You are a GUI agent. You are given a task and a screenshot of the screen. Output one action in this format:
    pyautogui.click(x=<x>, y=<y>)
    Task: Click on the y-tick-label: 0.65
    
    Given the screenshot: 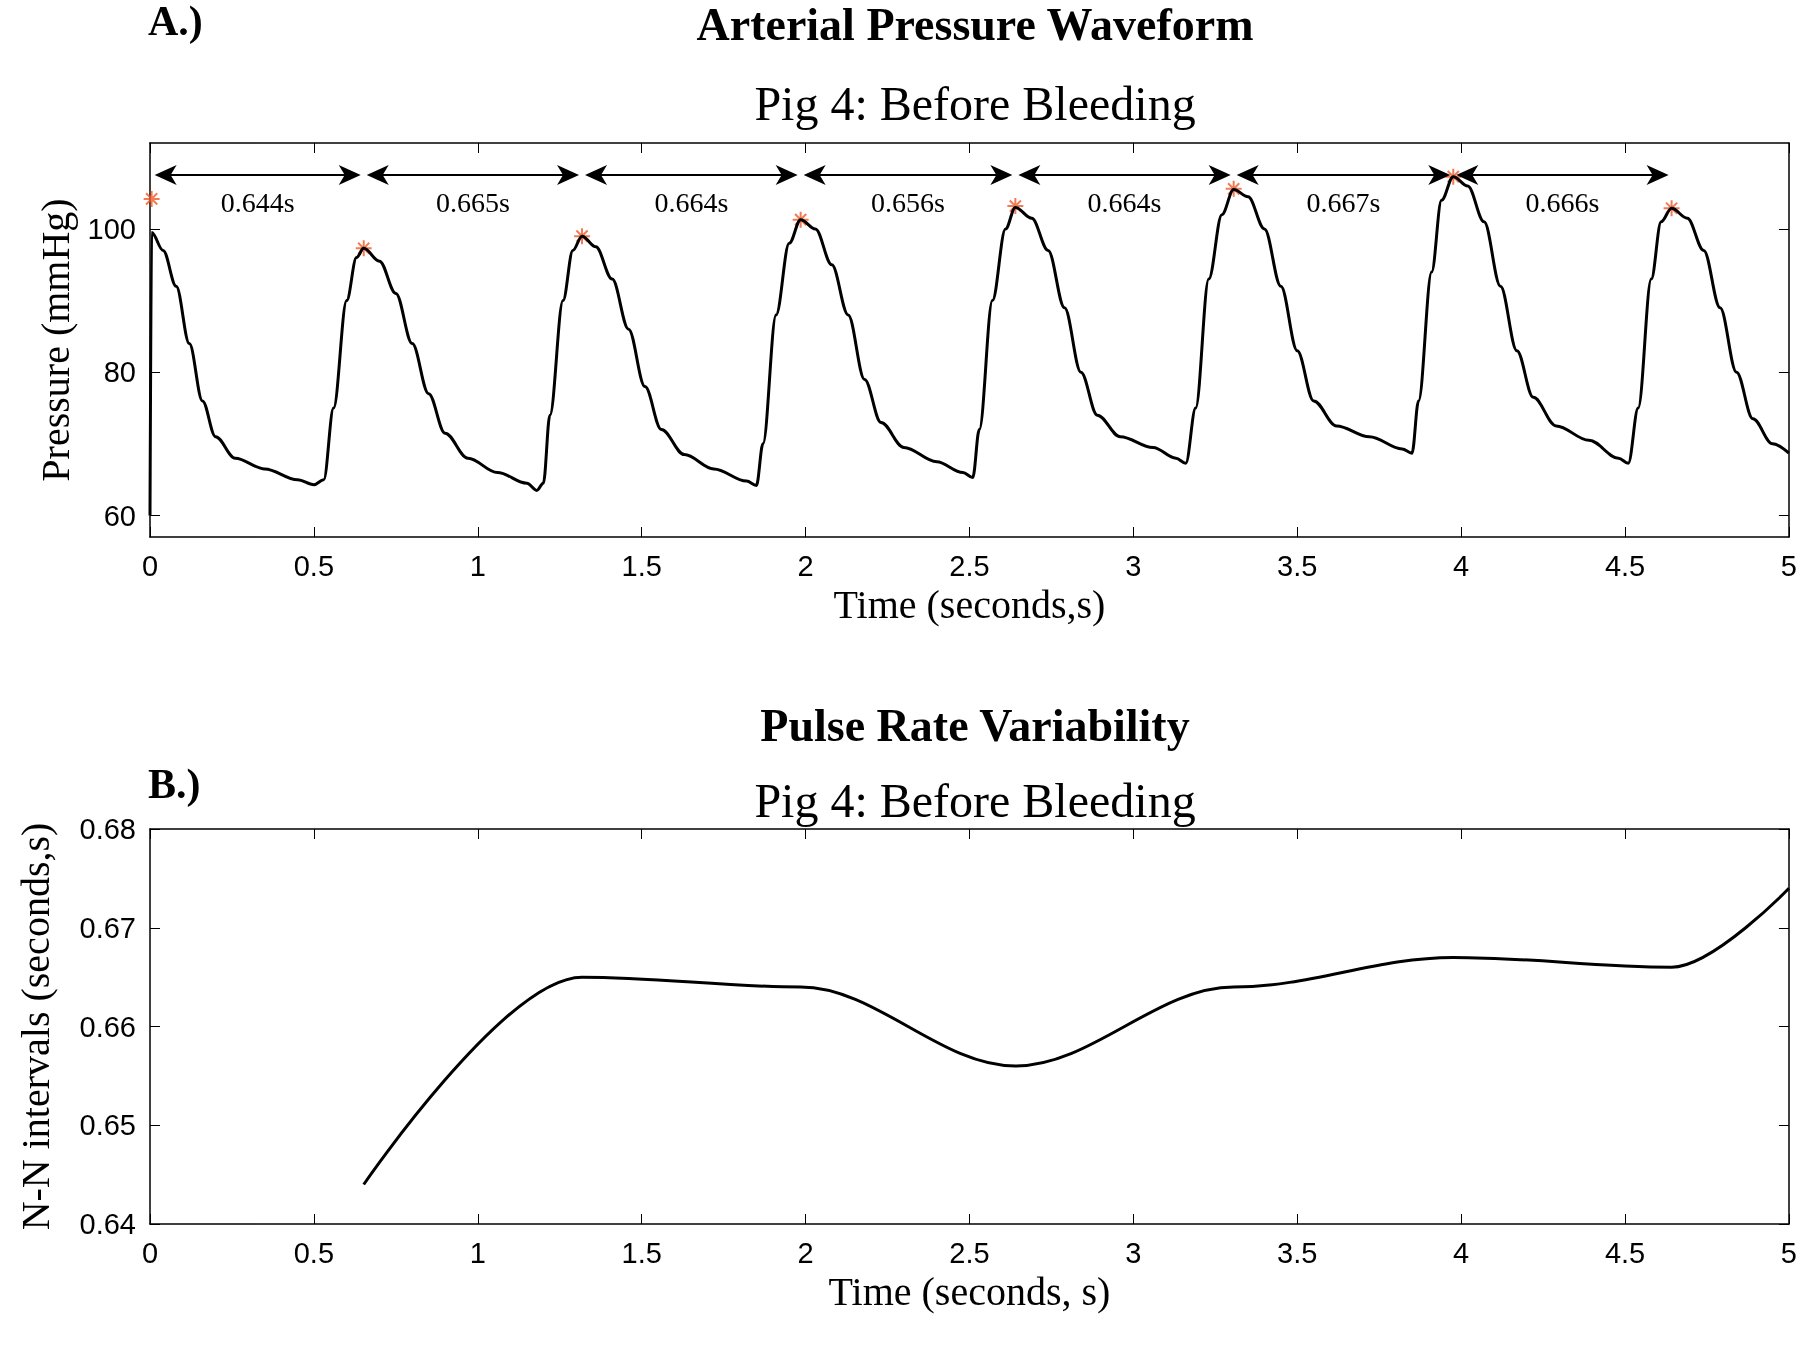 What is the action you would take?
    pyautogui.click(x=107, y=1125)
    